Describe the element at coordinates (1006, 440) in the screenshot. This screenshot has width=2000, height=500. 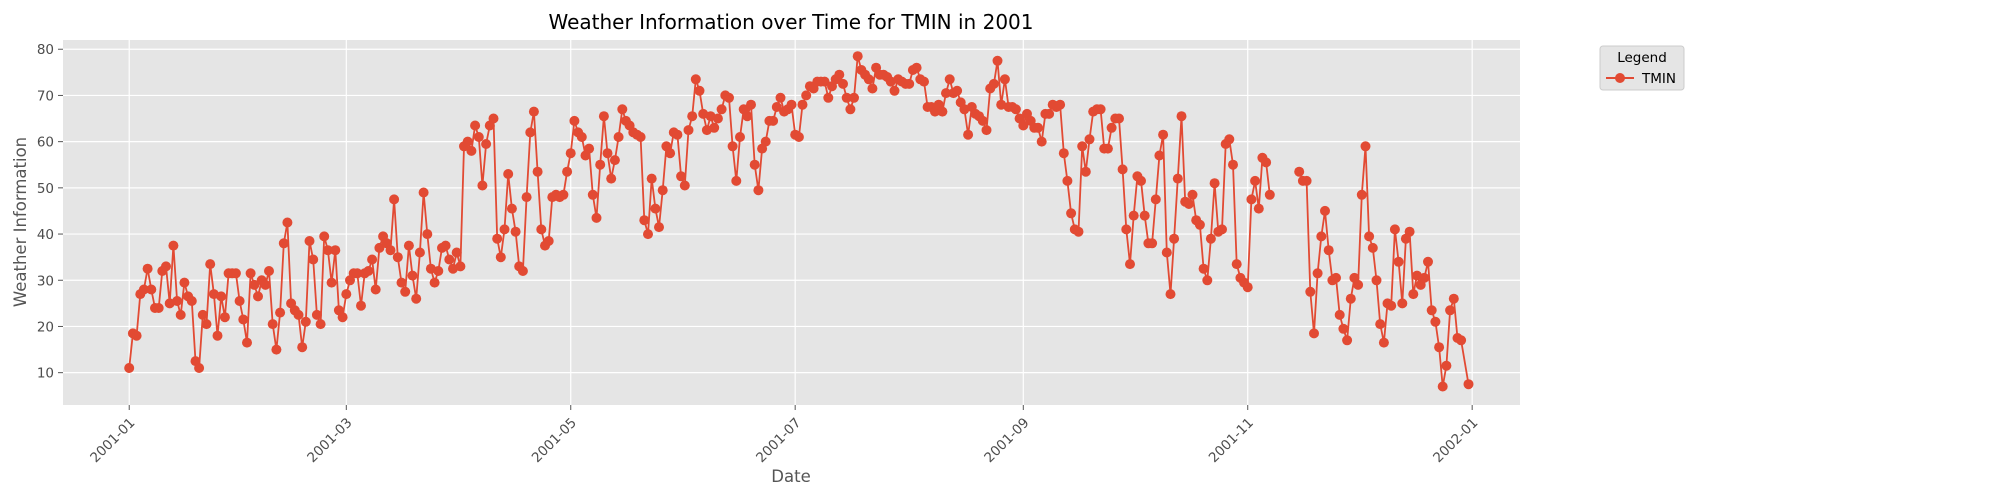
I see `x-tick-label: 2001-09` at that location.